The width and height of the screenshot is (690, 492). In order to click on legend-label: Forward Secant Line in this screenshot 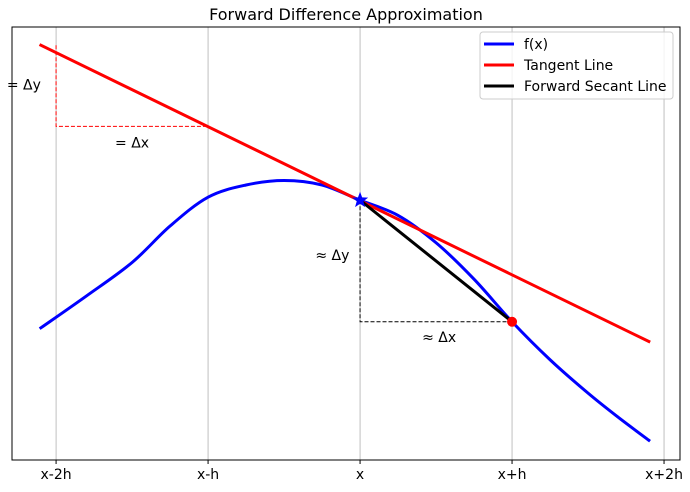, I will do `click(595, 87)`.